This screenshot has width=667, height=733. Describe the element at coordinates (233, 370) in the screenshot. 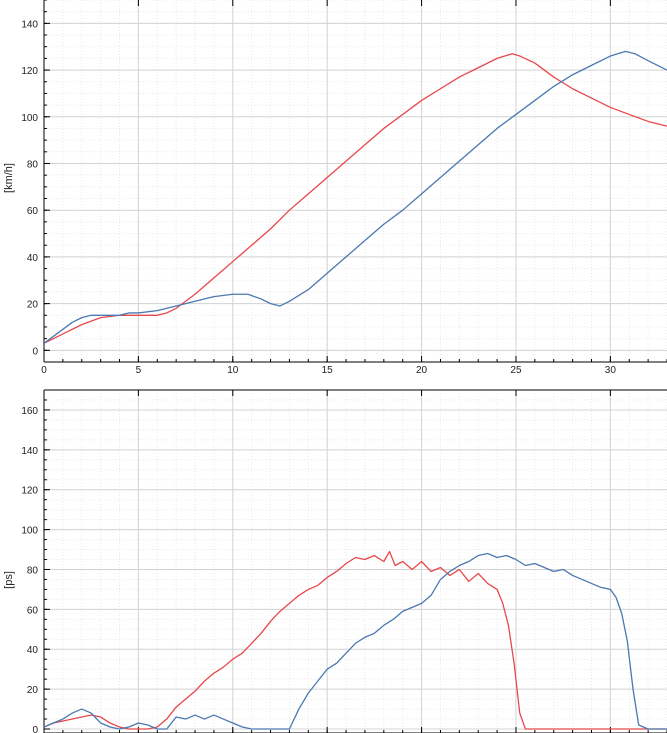

I see `x-tick-label: 10` at that location.